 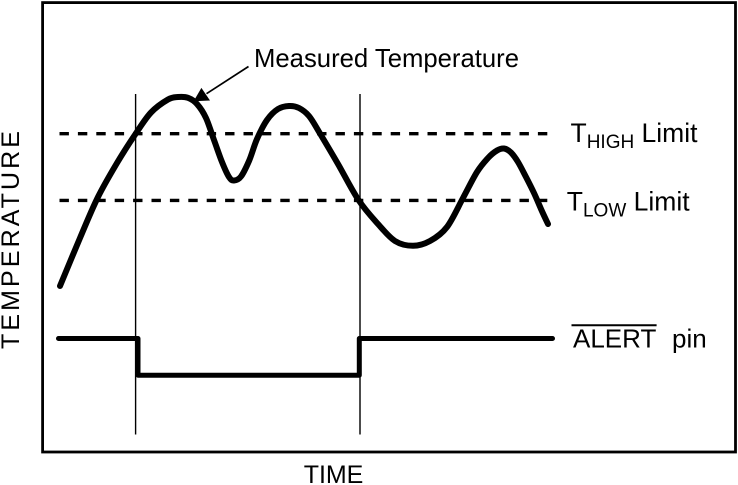 What do you see at coordinates (386, 58) in the screenshot?
I see `svg-text: Measured Temperature` at bounding box center [386, 58].